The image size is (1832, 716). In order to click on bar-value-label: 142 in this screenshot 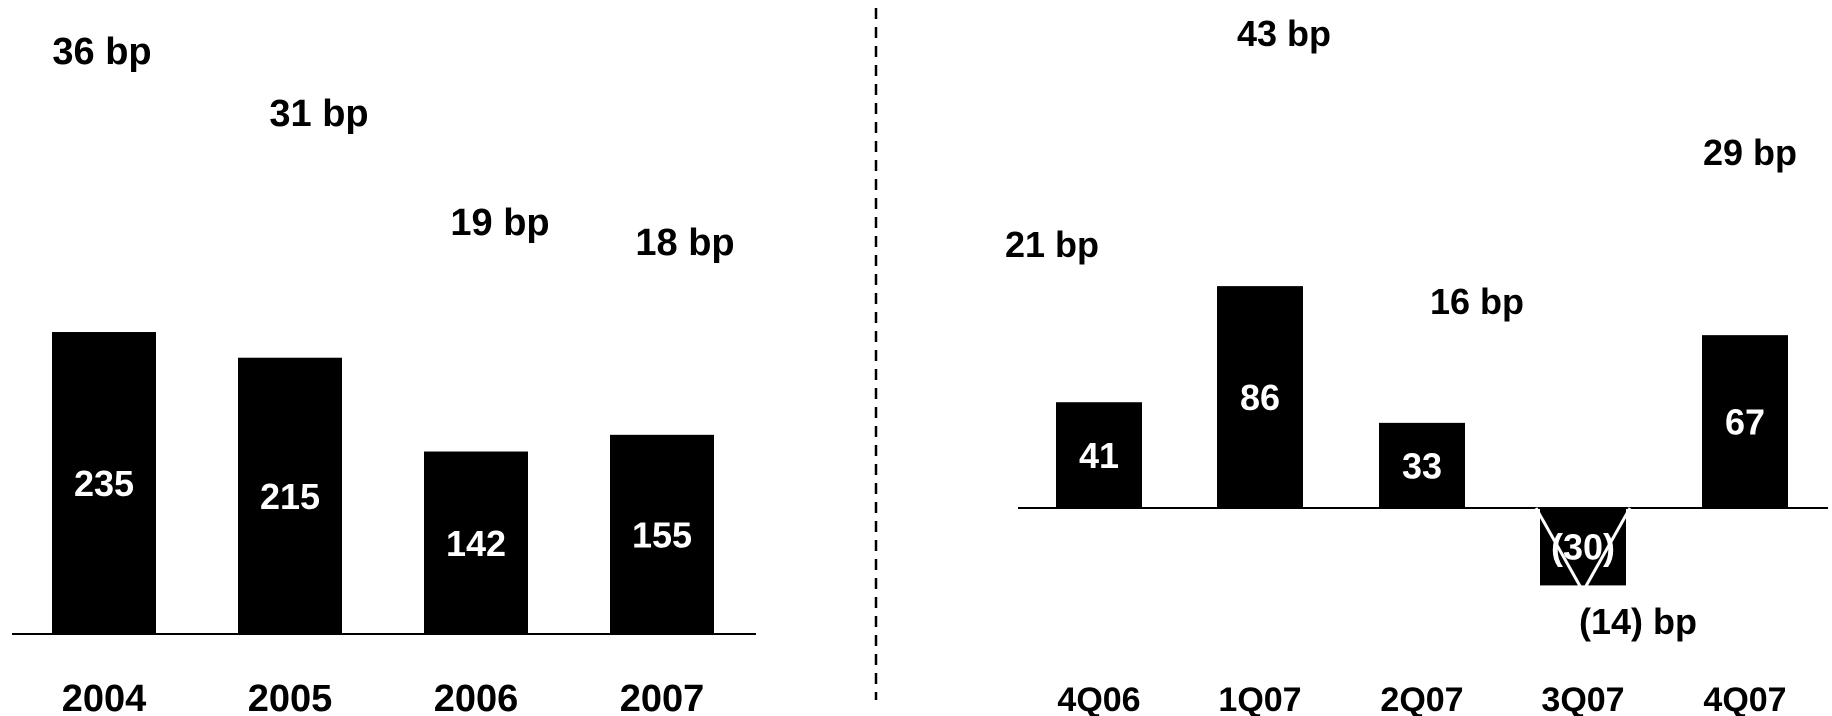, I will do `click(476, 543)`.